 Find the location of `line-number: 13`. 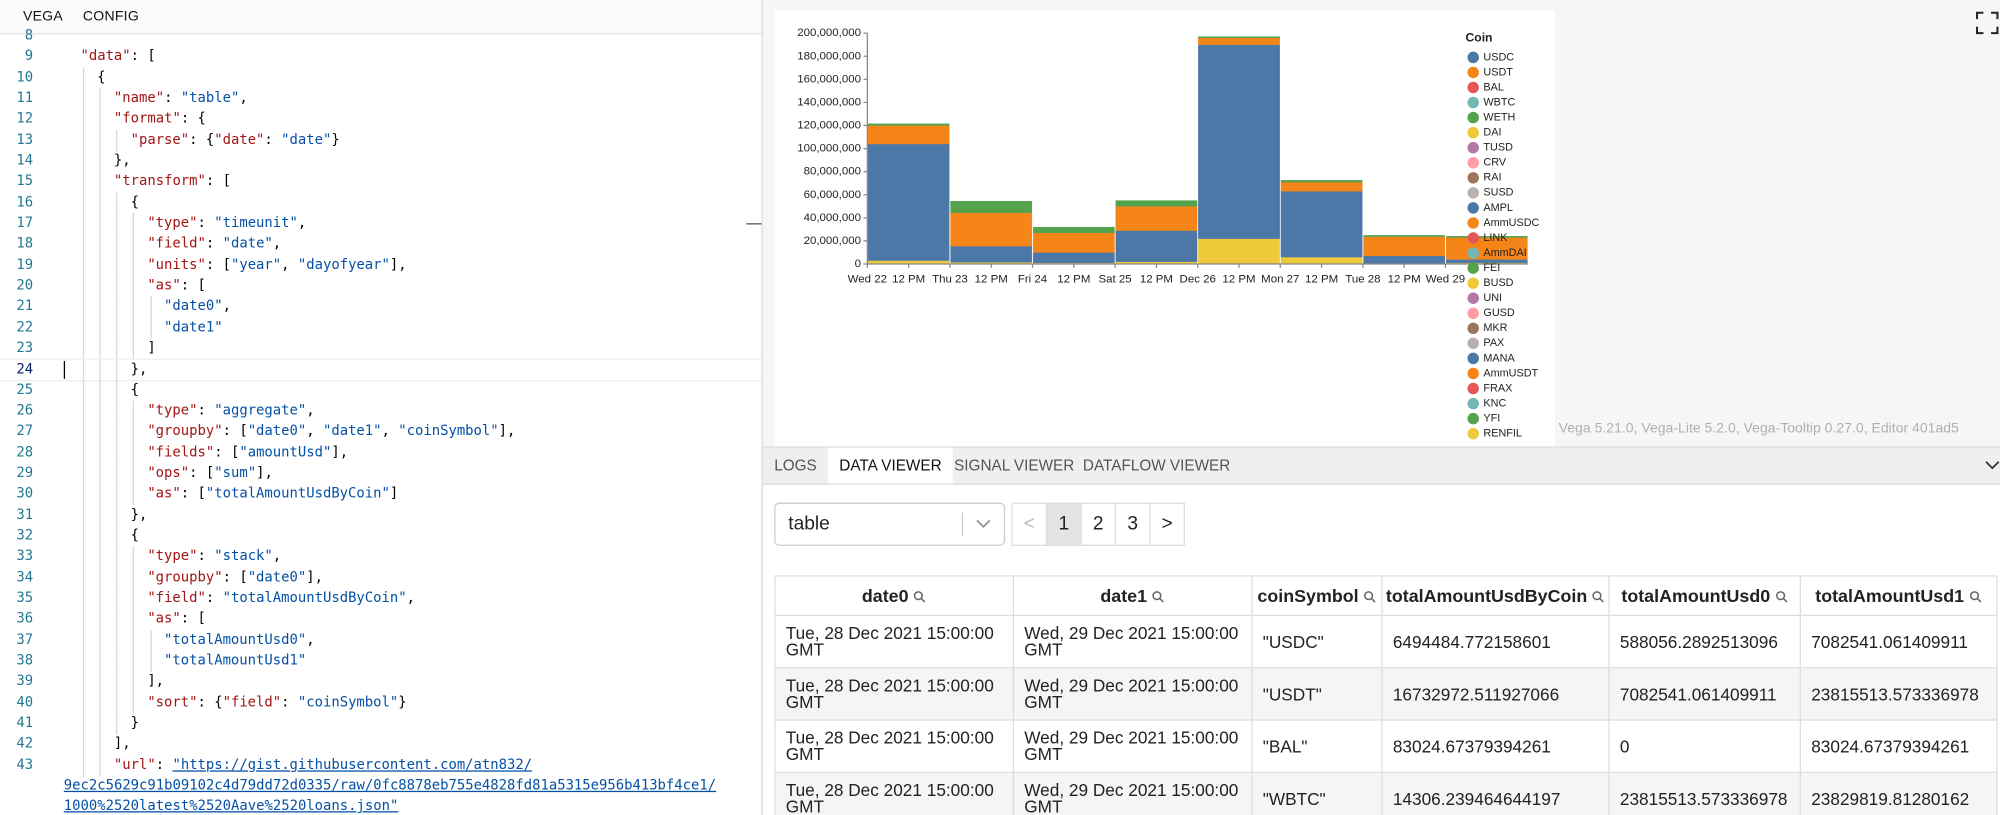

line-number: 13 is located at coordinates (25, 139).